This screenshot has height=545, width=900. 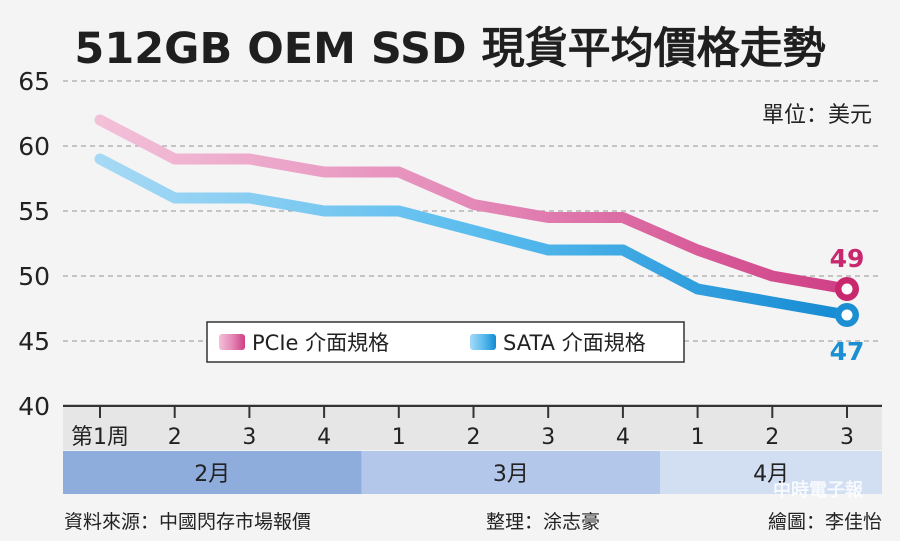 I want to click on y-tick-label: 65, so click(x=34, y=81).